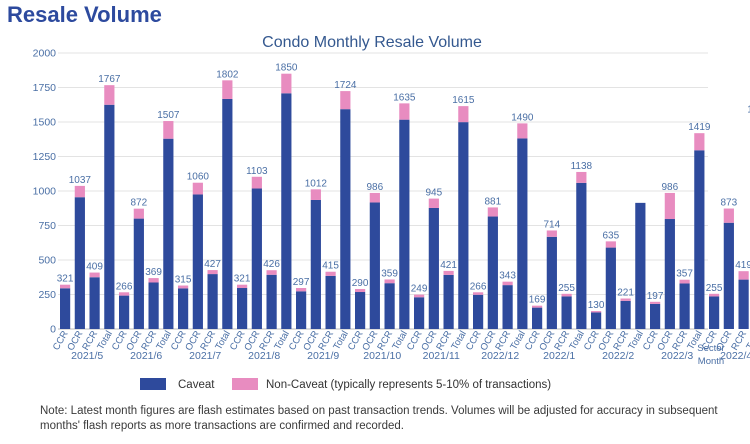 The width and height of the screenshot is (750, 444). What do you see at coordinates (257, 171) in the screenshot?
I see `bar-value-label: 1103` at bounding box center [257, 171].